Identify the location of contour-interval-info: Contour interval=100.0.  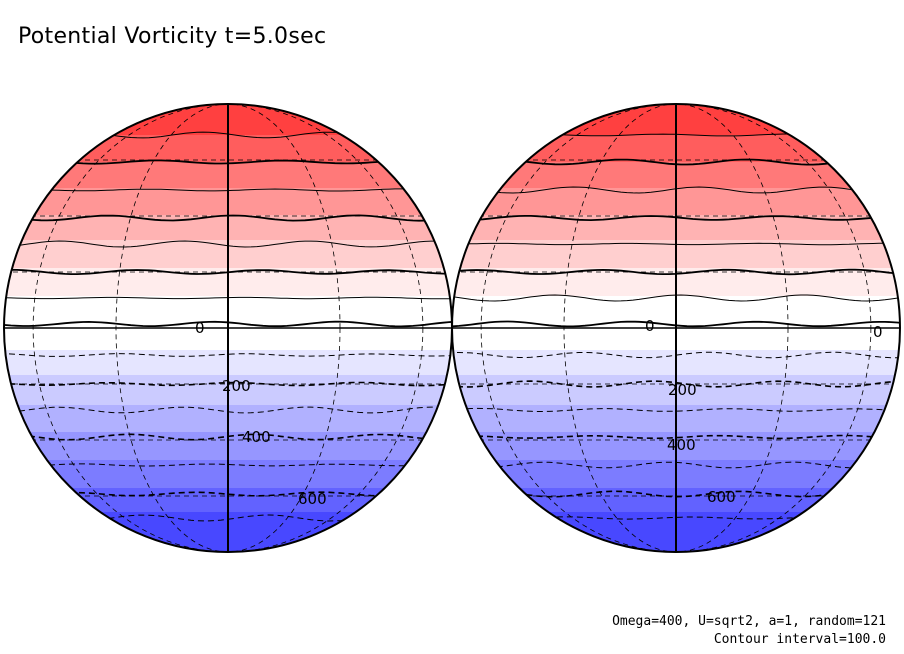
(799, 639).